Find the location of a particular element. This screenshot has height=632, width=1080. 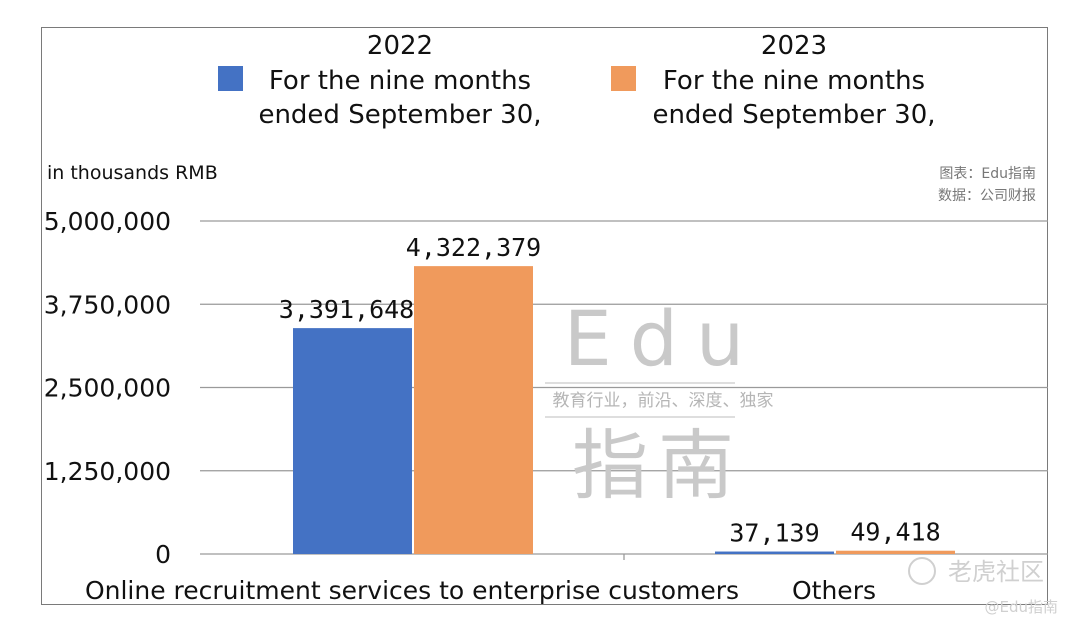

y-tick-label: 3,750,000 is located at coordinates (107, 304).